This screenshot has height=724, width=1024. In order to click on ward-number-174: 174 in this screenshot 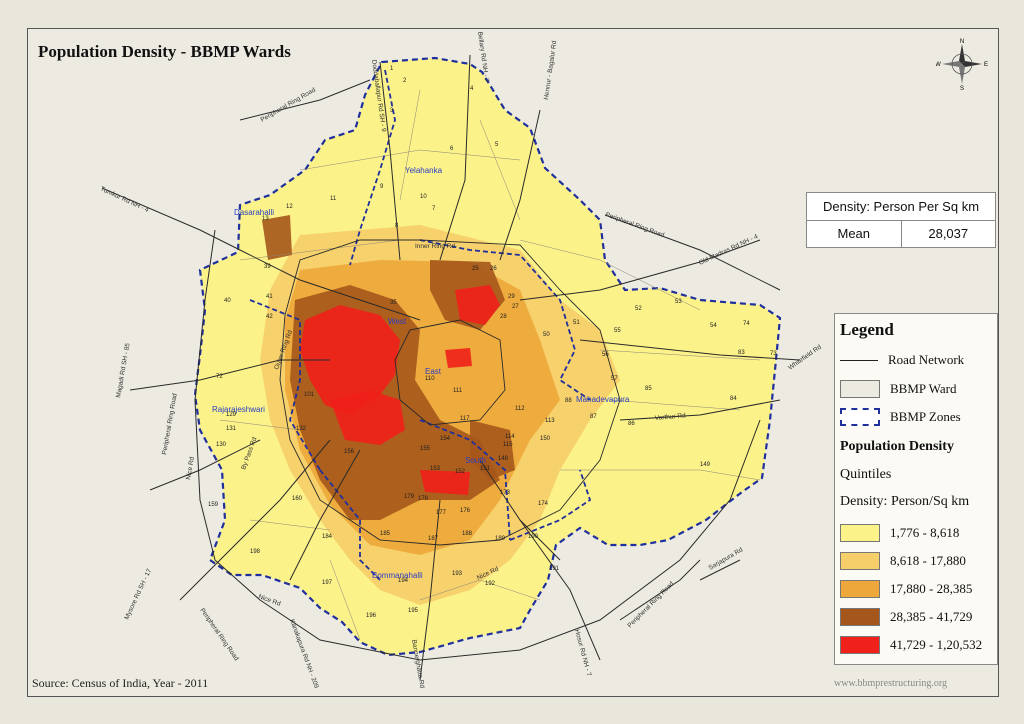, I will do `click(543, 504)`.